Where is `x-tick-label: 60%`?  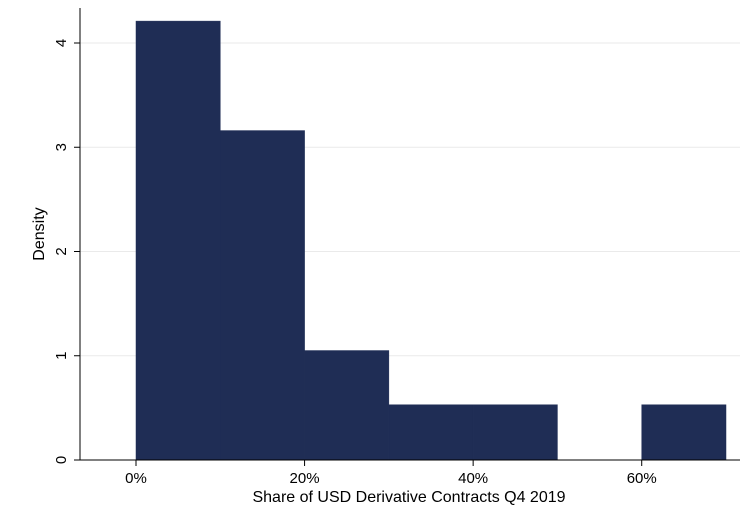 x-tick-label: 60% is located at coordinates (642, 478).